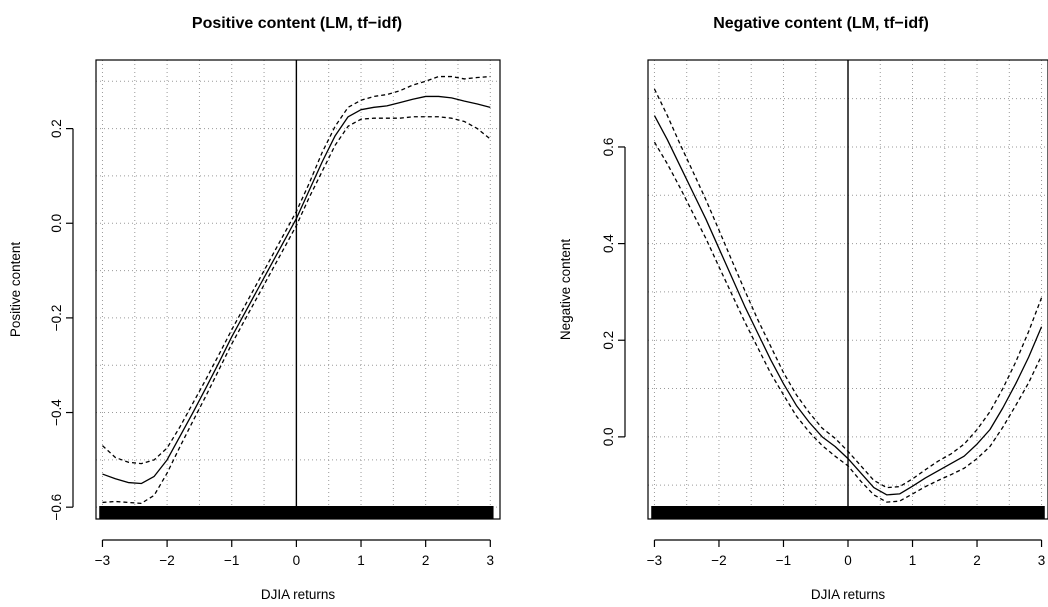 The width and height of the screenshot is (1048, 607). What do you see at coordinates (608, 147) in the screenshot?
I see `y-tick-label: 0.6` at bounding box center [608, 147].